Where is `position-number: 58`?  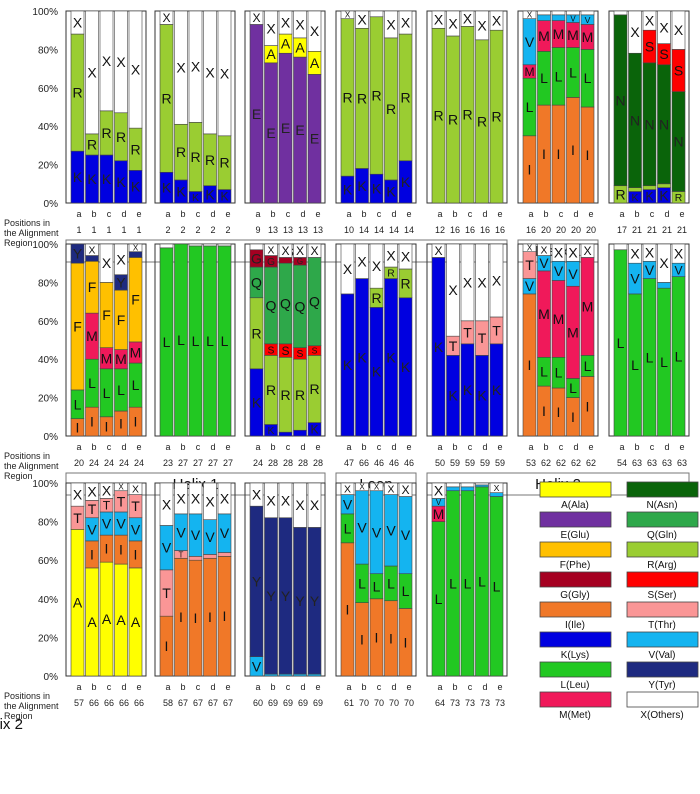
position-number: 58 is located at coordinates (168, 703).